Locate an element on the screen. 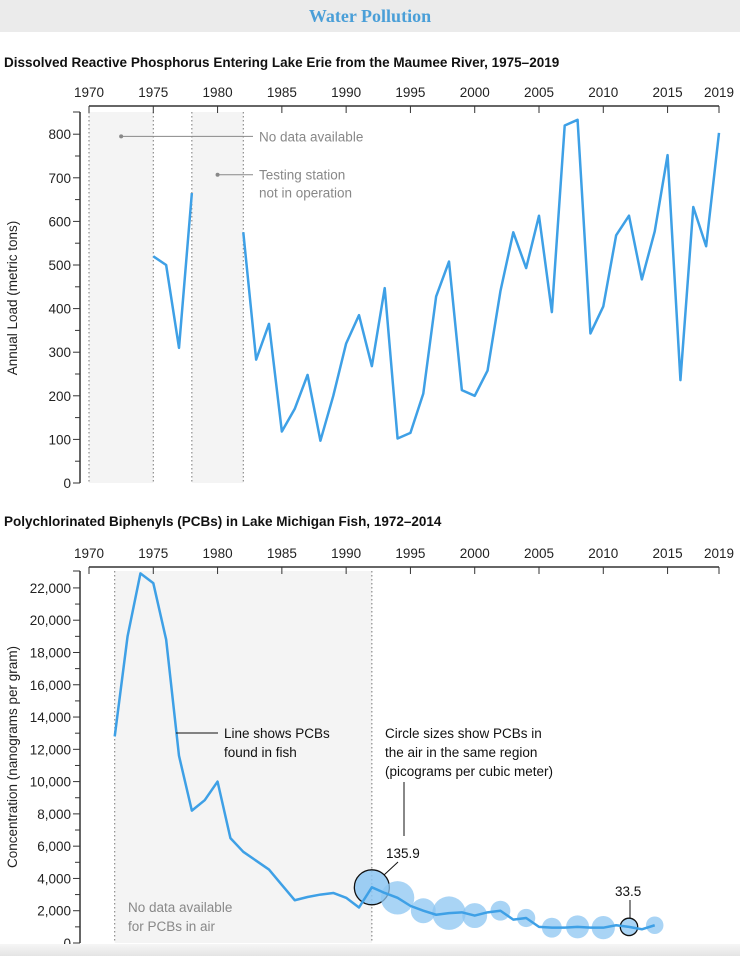  chart1-ylabel: Annual Load (metric tons) is located at coordinates (12, 298).